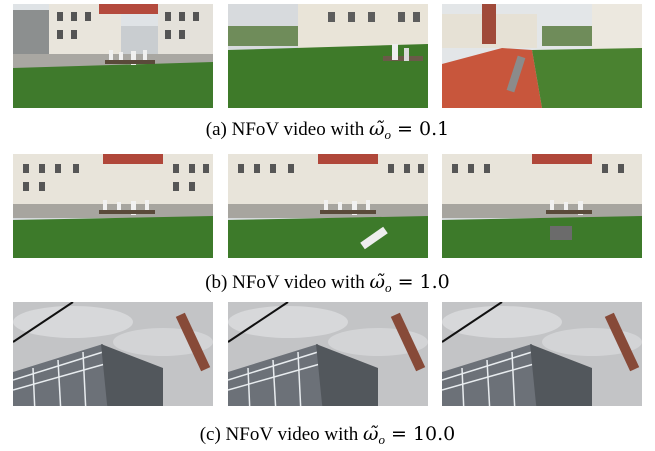 The height and width of the screenshot is (451, 655). I want to click on frame-b2, so click(328, 206).